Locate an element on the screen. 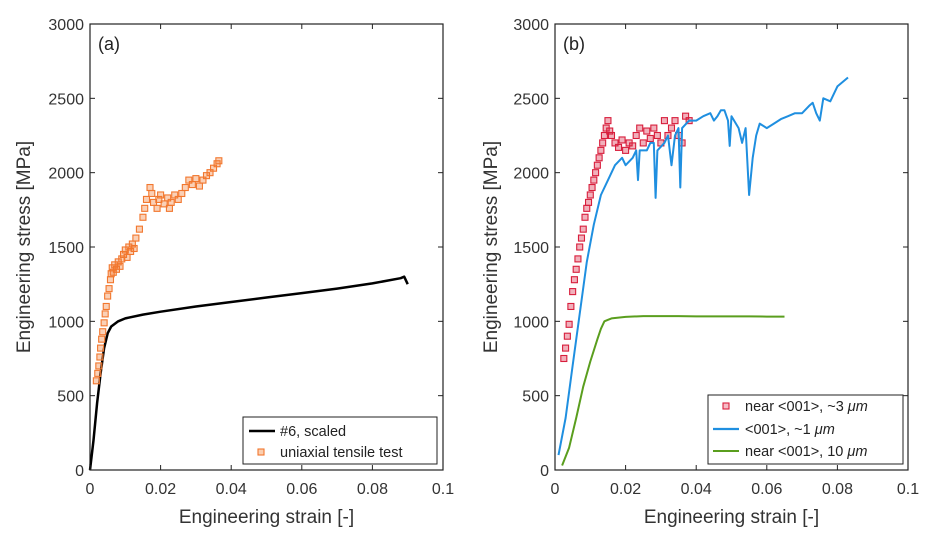  legend-label-near-3um: near <001>, ~3 μm is located at coordinates (806, 407).